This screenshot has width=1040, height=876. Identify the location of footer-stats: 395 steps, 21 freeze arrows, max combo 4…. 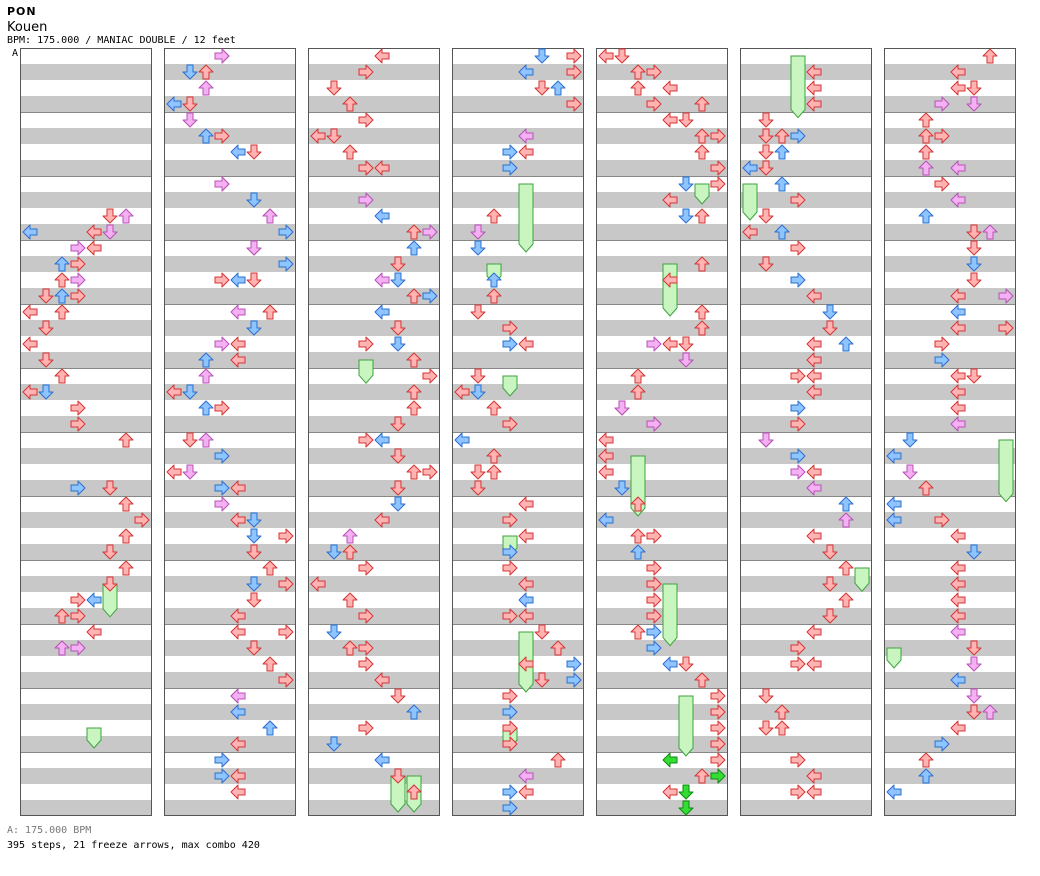
(133, 845).